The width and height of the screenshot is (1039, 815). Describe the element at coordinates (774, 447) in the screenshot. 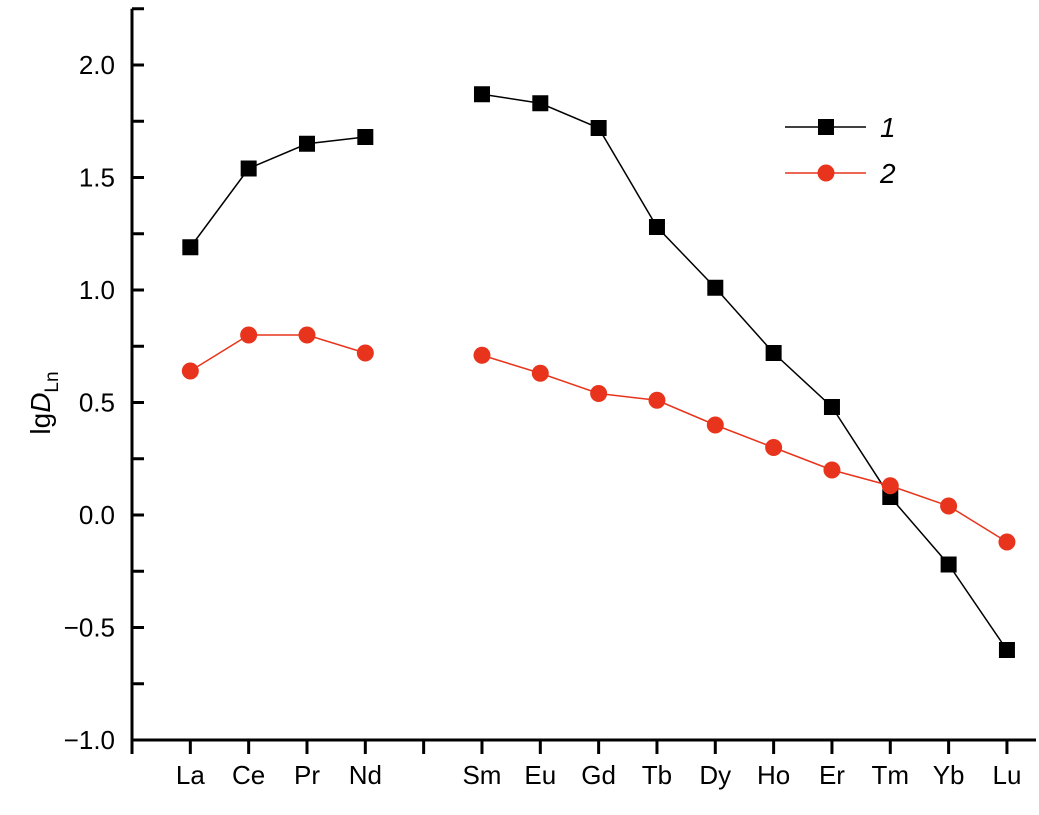

I see `point-2-ho` at that location.